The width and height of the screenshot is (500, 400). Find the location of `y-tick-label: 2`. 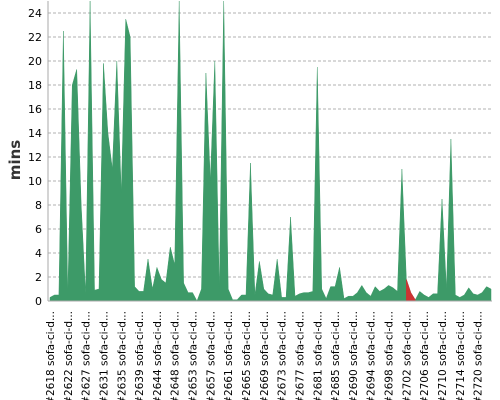

y-tick-label: 2 is located at coordinates (38, 277).